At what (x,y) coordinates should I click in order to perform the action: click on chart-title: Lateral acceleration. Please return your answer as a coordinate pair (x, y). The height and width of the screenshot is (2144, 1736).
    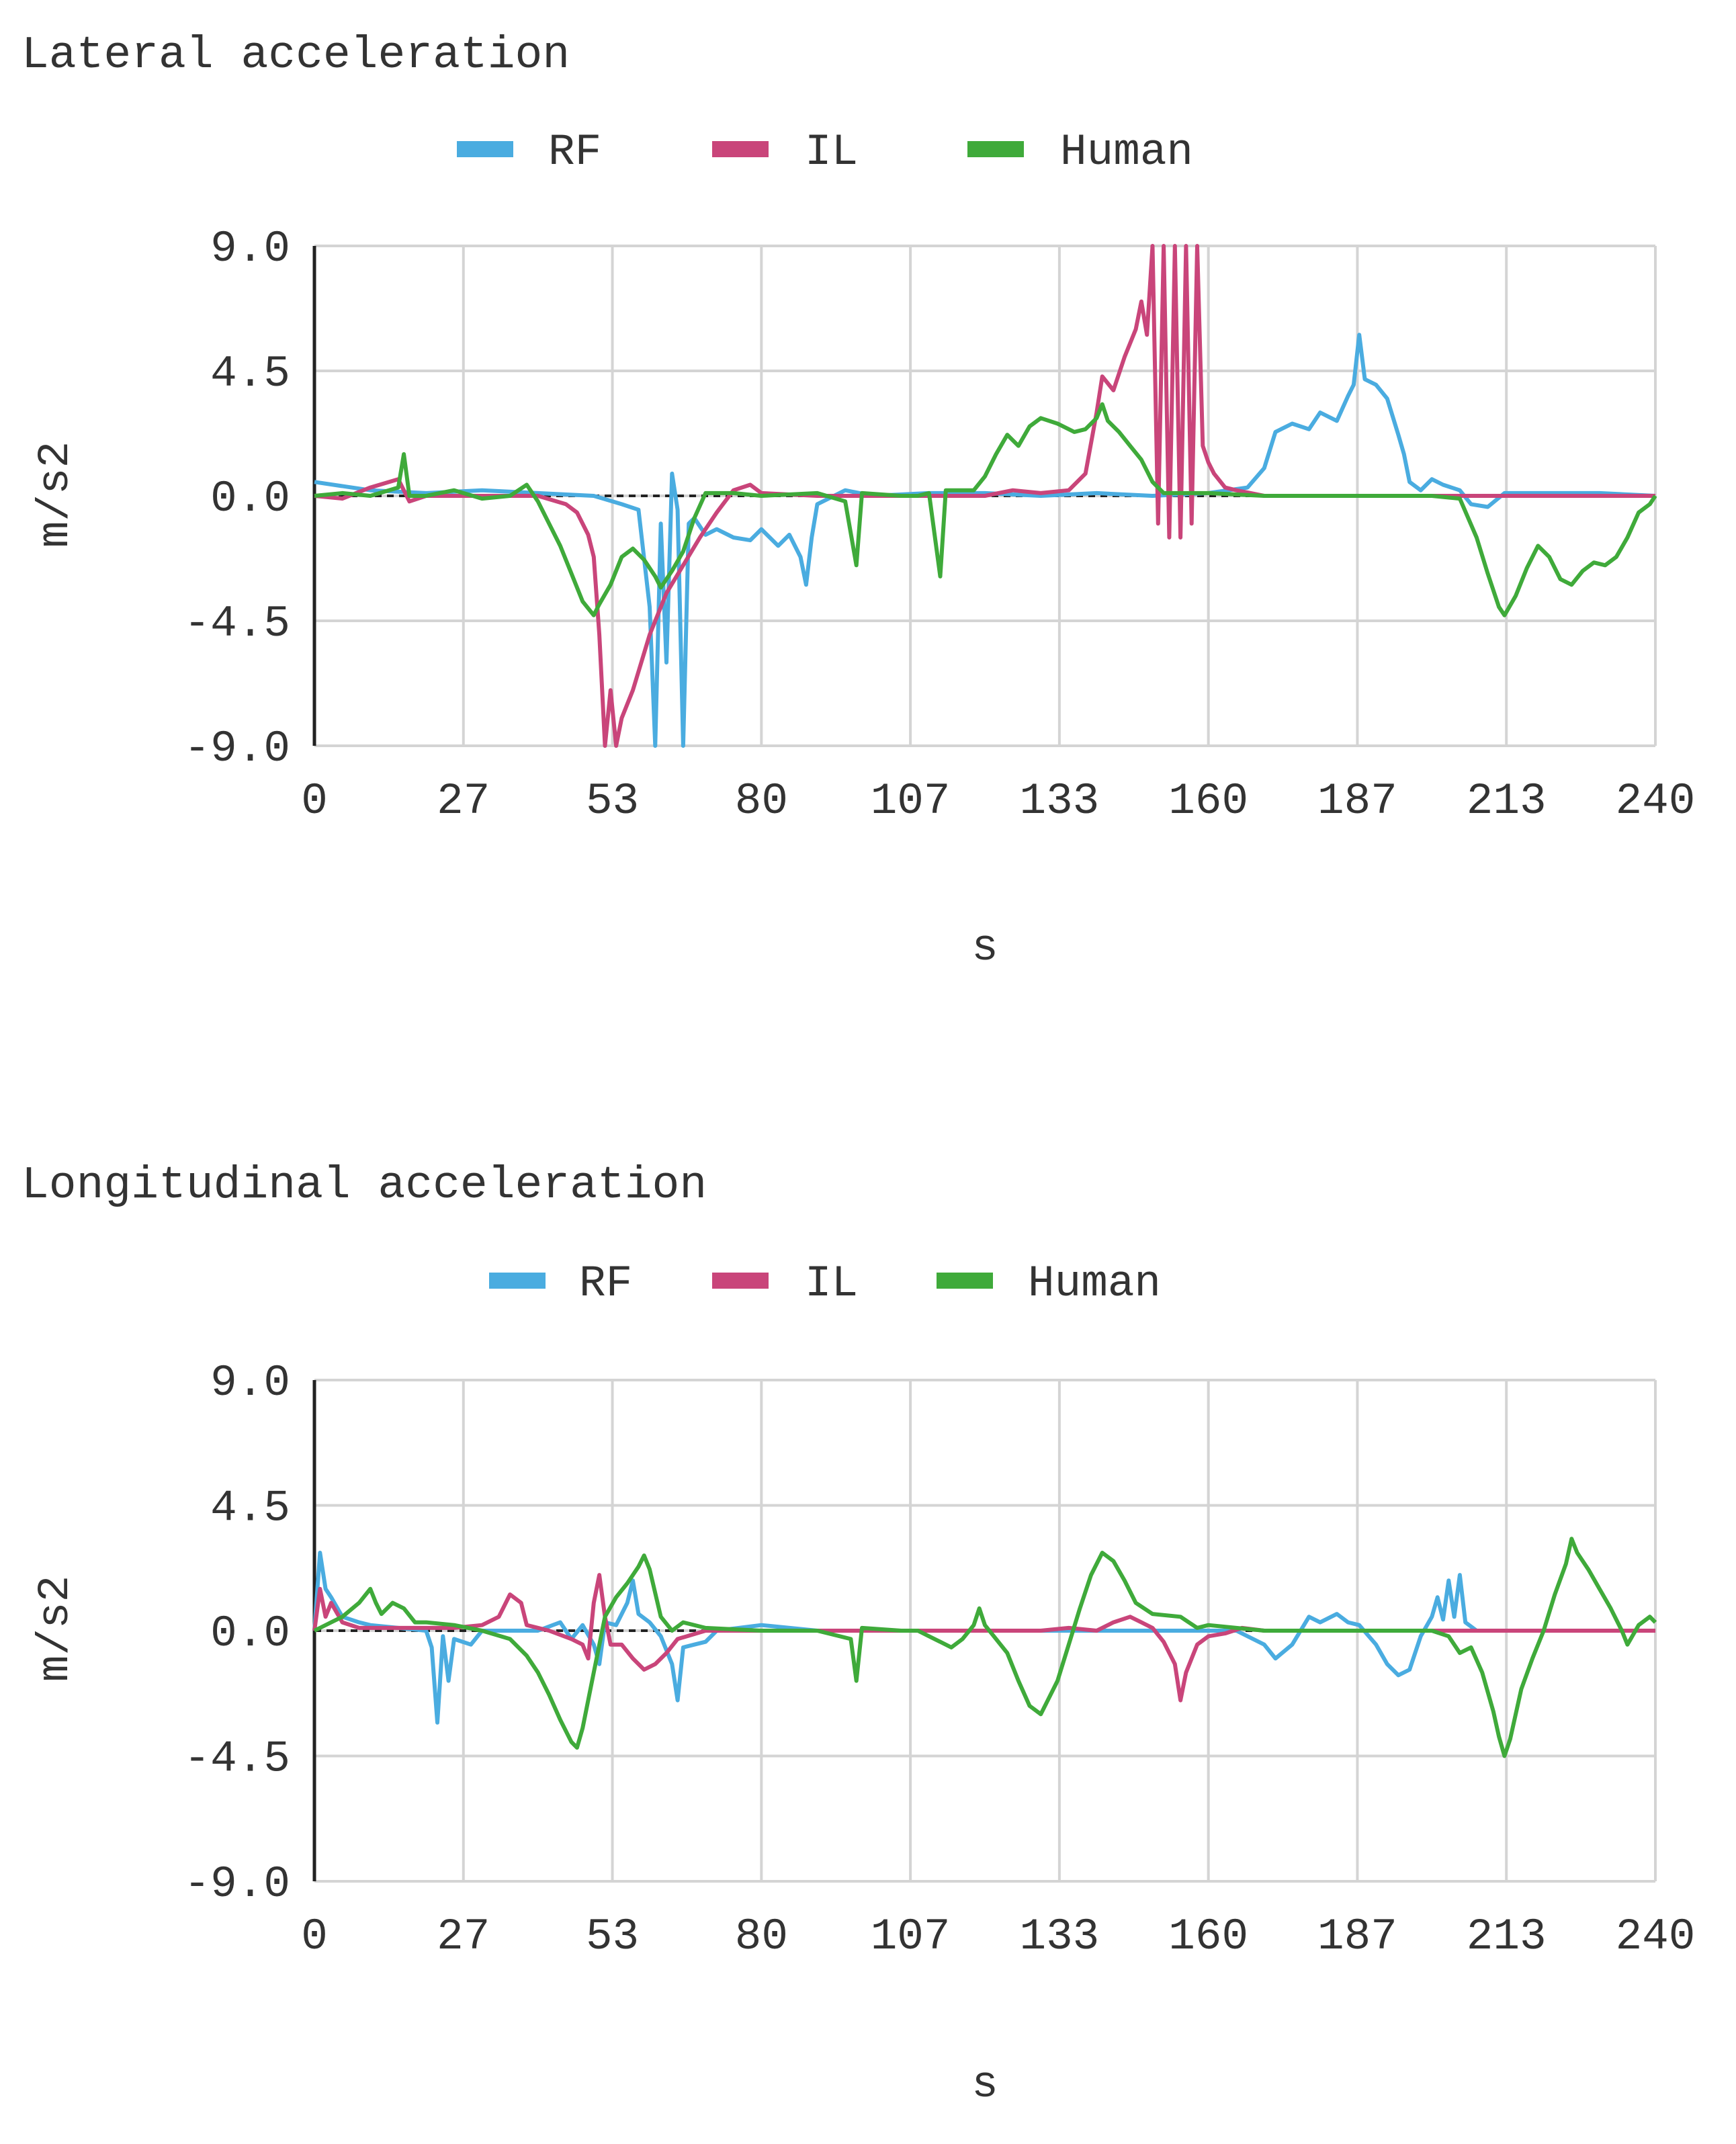
    Looking at the image, I should click on (295, 55).